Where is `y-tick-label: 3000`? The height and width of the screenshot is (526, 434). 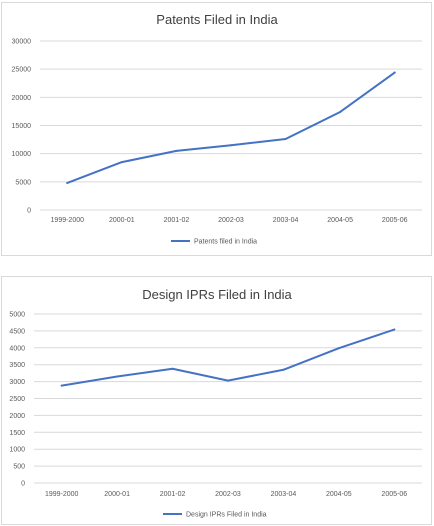 y-tick-label: 3000 is located at coordinates (17, 382).